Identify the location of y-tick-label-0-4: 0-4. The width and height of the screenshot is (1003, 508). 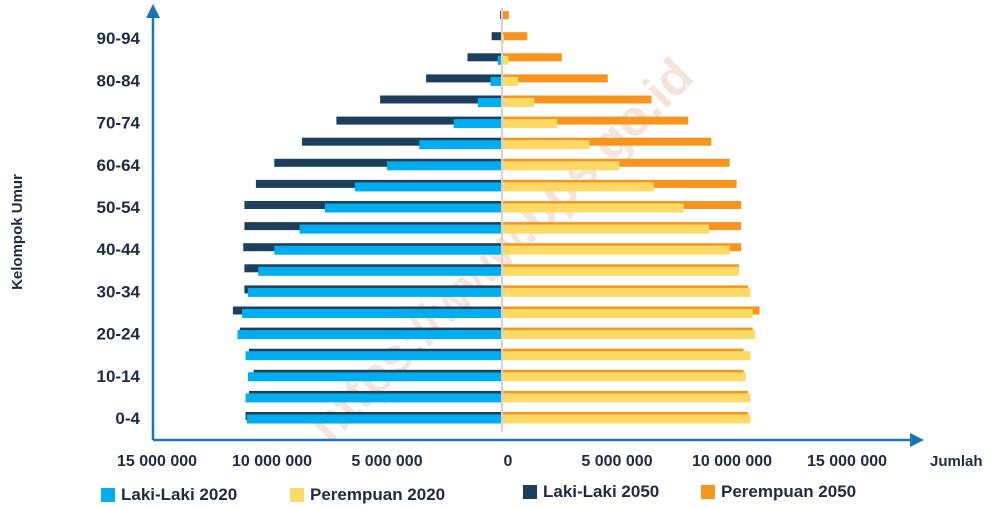
(127, 418).